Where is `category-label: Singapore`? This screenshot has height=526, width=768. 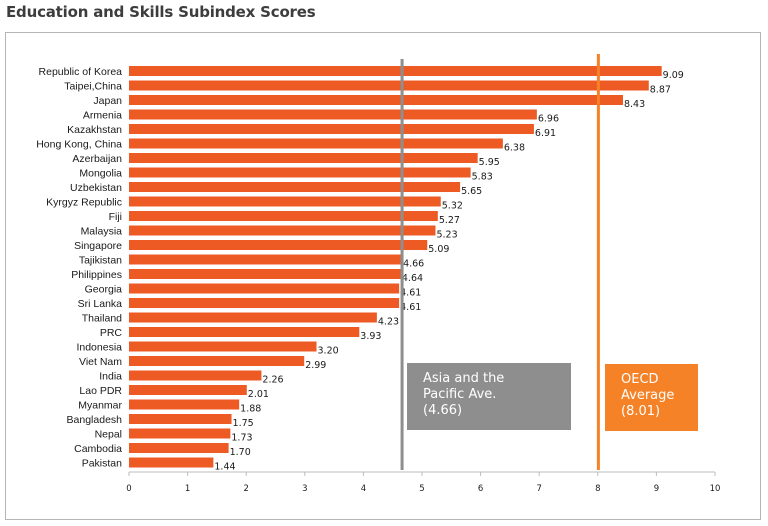 category-label: Singapore is located at coordinates (98, 246).